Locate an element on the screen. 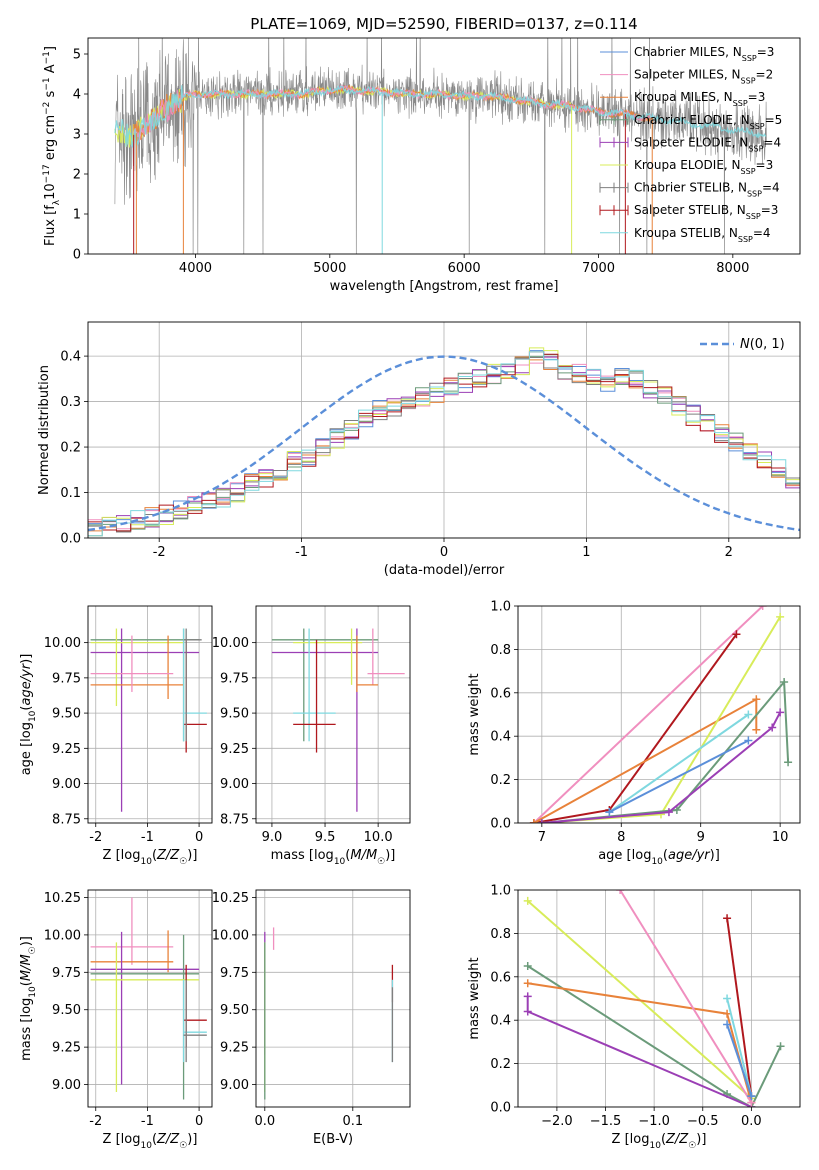 The width and height of the screenshot is (819, 1170). legend-label: Kroupa ELODIE, NSSP=3 is located at coordinates (703, 167).